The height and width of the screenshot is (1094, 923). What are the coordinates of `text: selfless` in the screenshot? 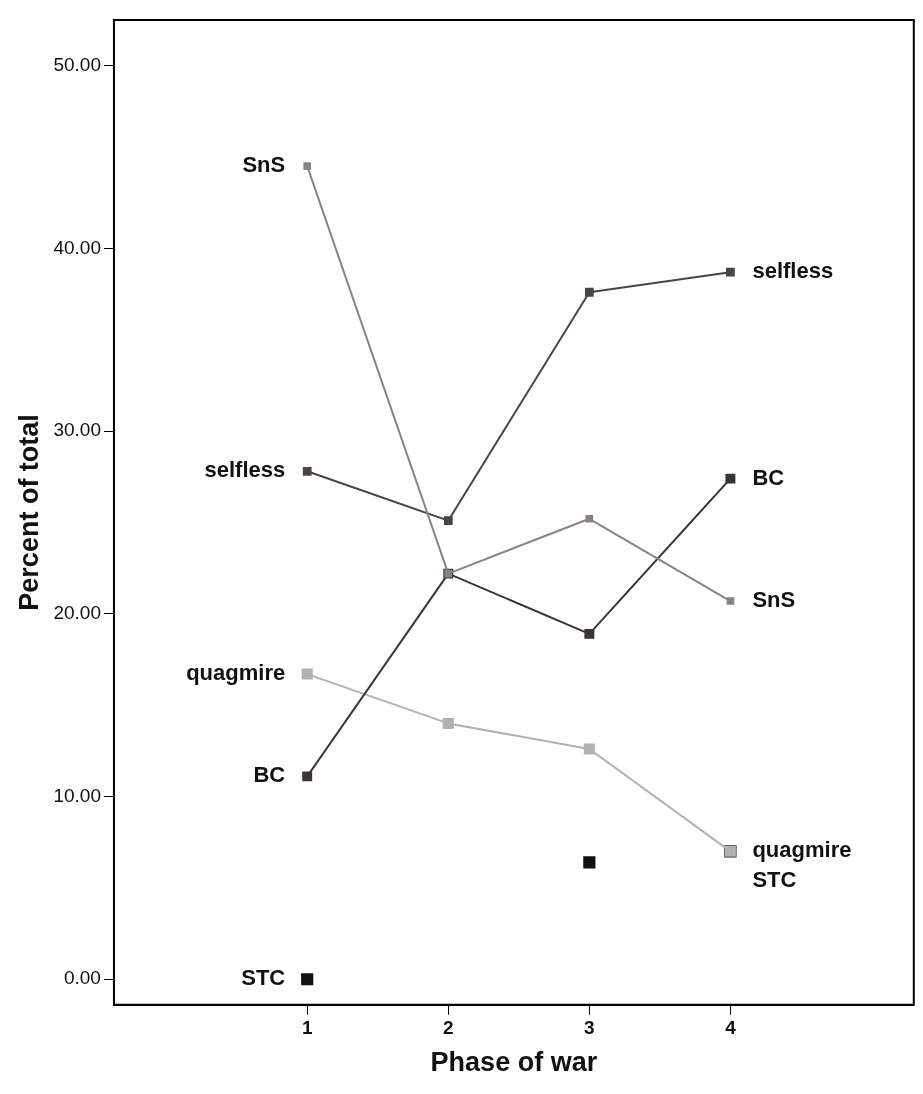 It's located at (245, 470).